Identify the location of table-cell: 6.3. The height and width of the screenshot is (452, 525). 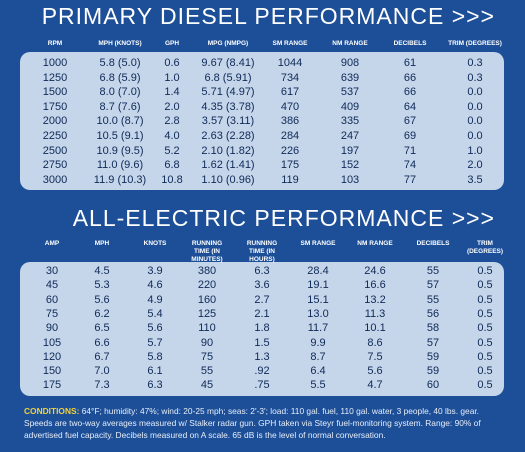
(262, 271).